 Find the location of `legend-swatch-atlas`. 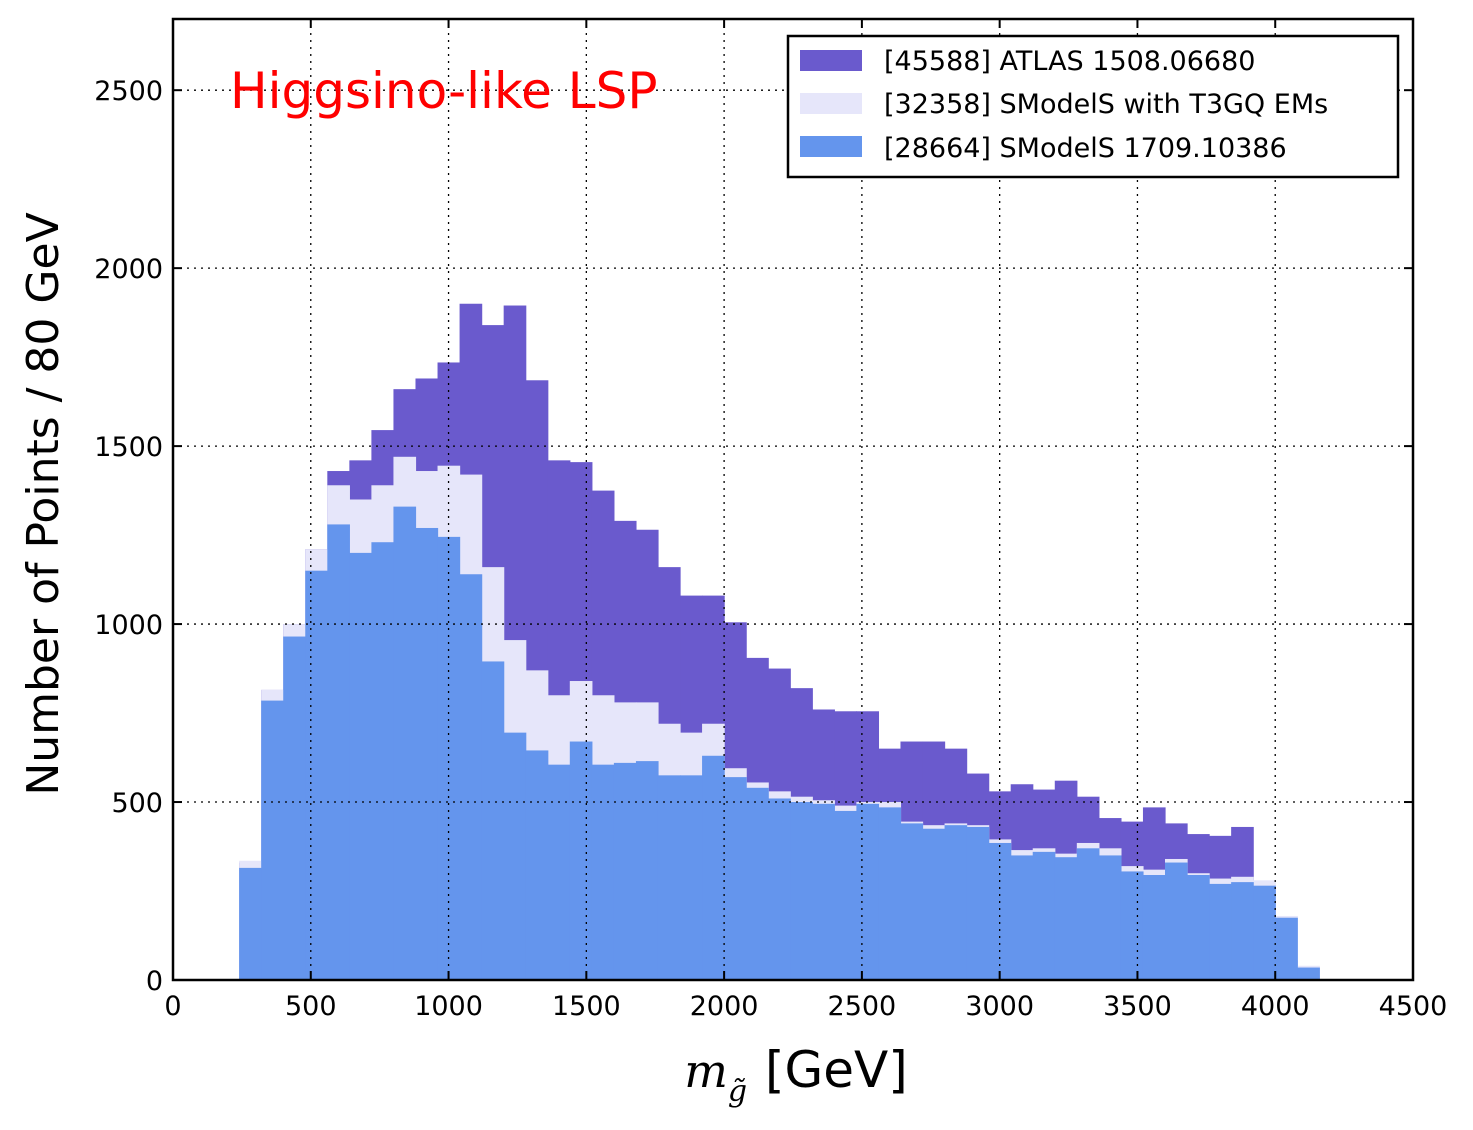

legend-swatch-atlas is located at coordinates (831, 60).